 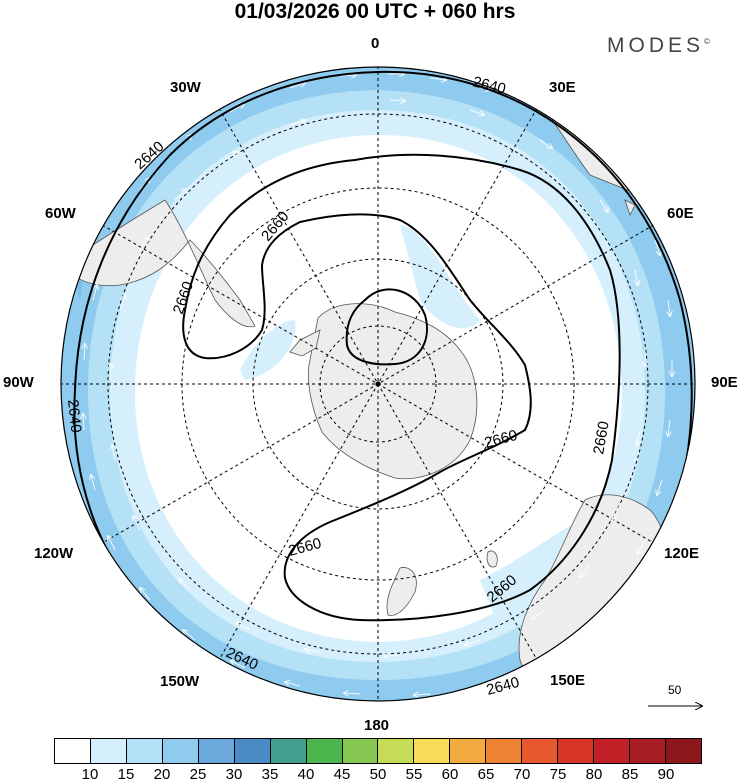 What do you see at coordinates (601, 438) in the screenshot?
I see `contour-label: 2660` at bounding box center [601, 438].